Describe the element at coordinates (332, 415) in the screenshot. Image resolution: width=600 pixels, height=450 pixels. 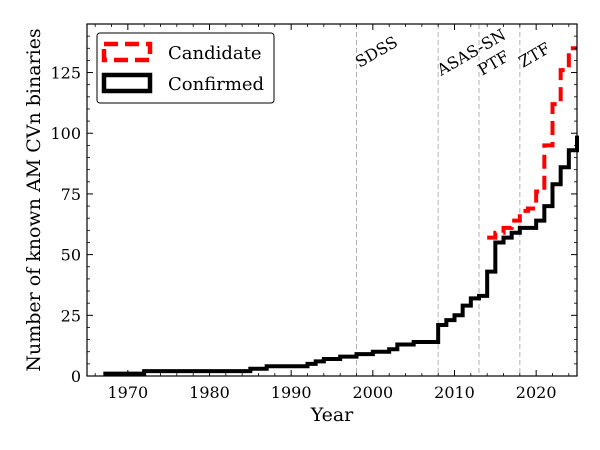
I see `x-axis-title: Year` at that location.